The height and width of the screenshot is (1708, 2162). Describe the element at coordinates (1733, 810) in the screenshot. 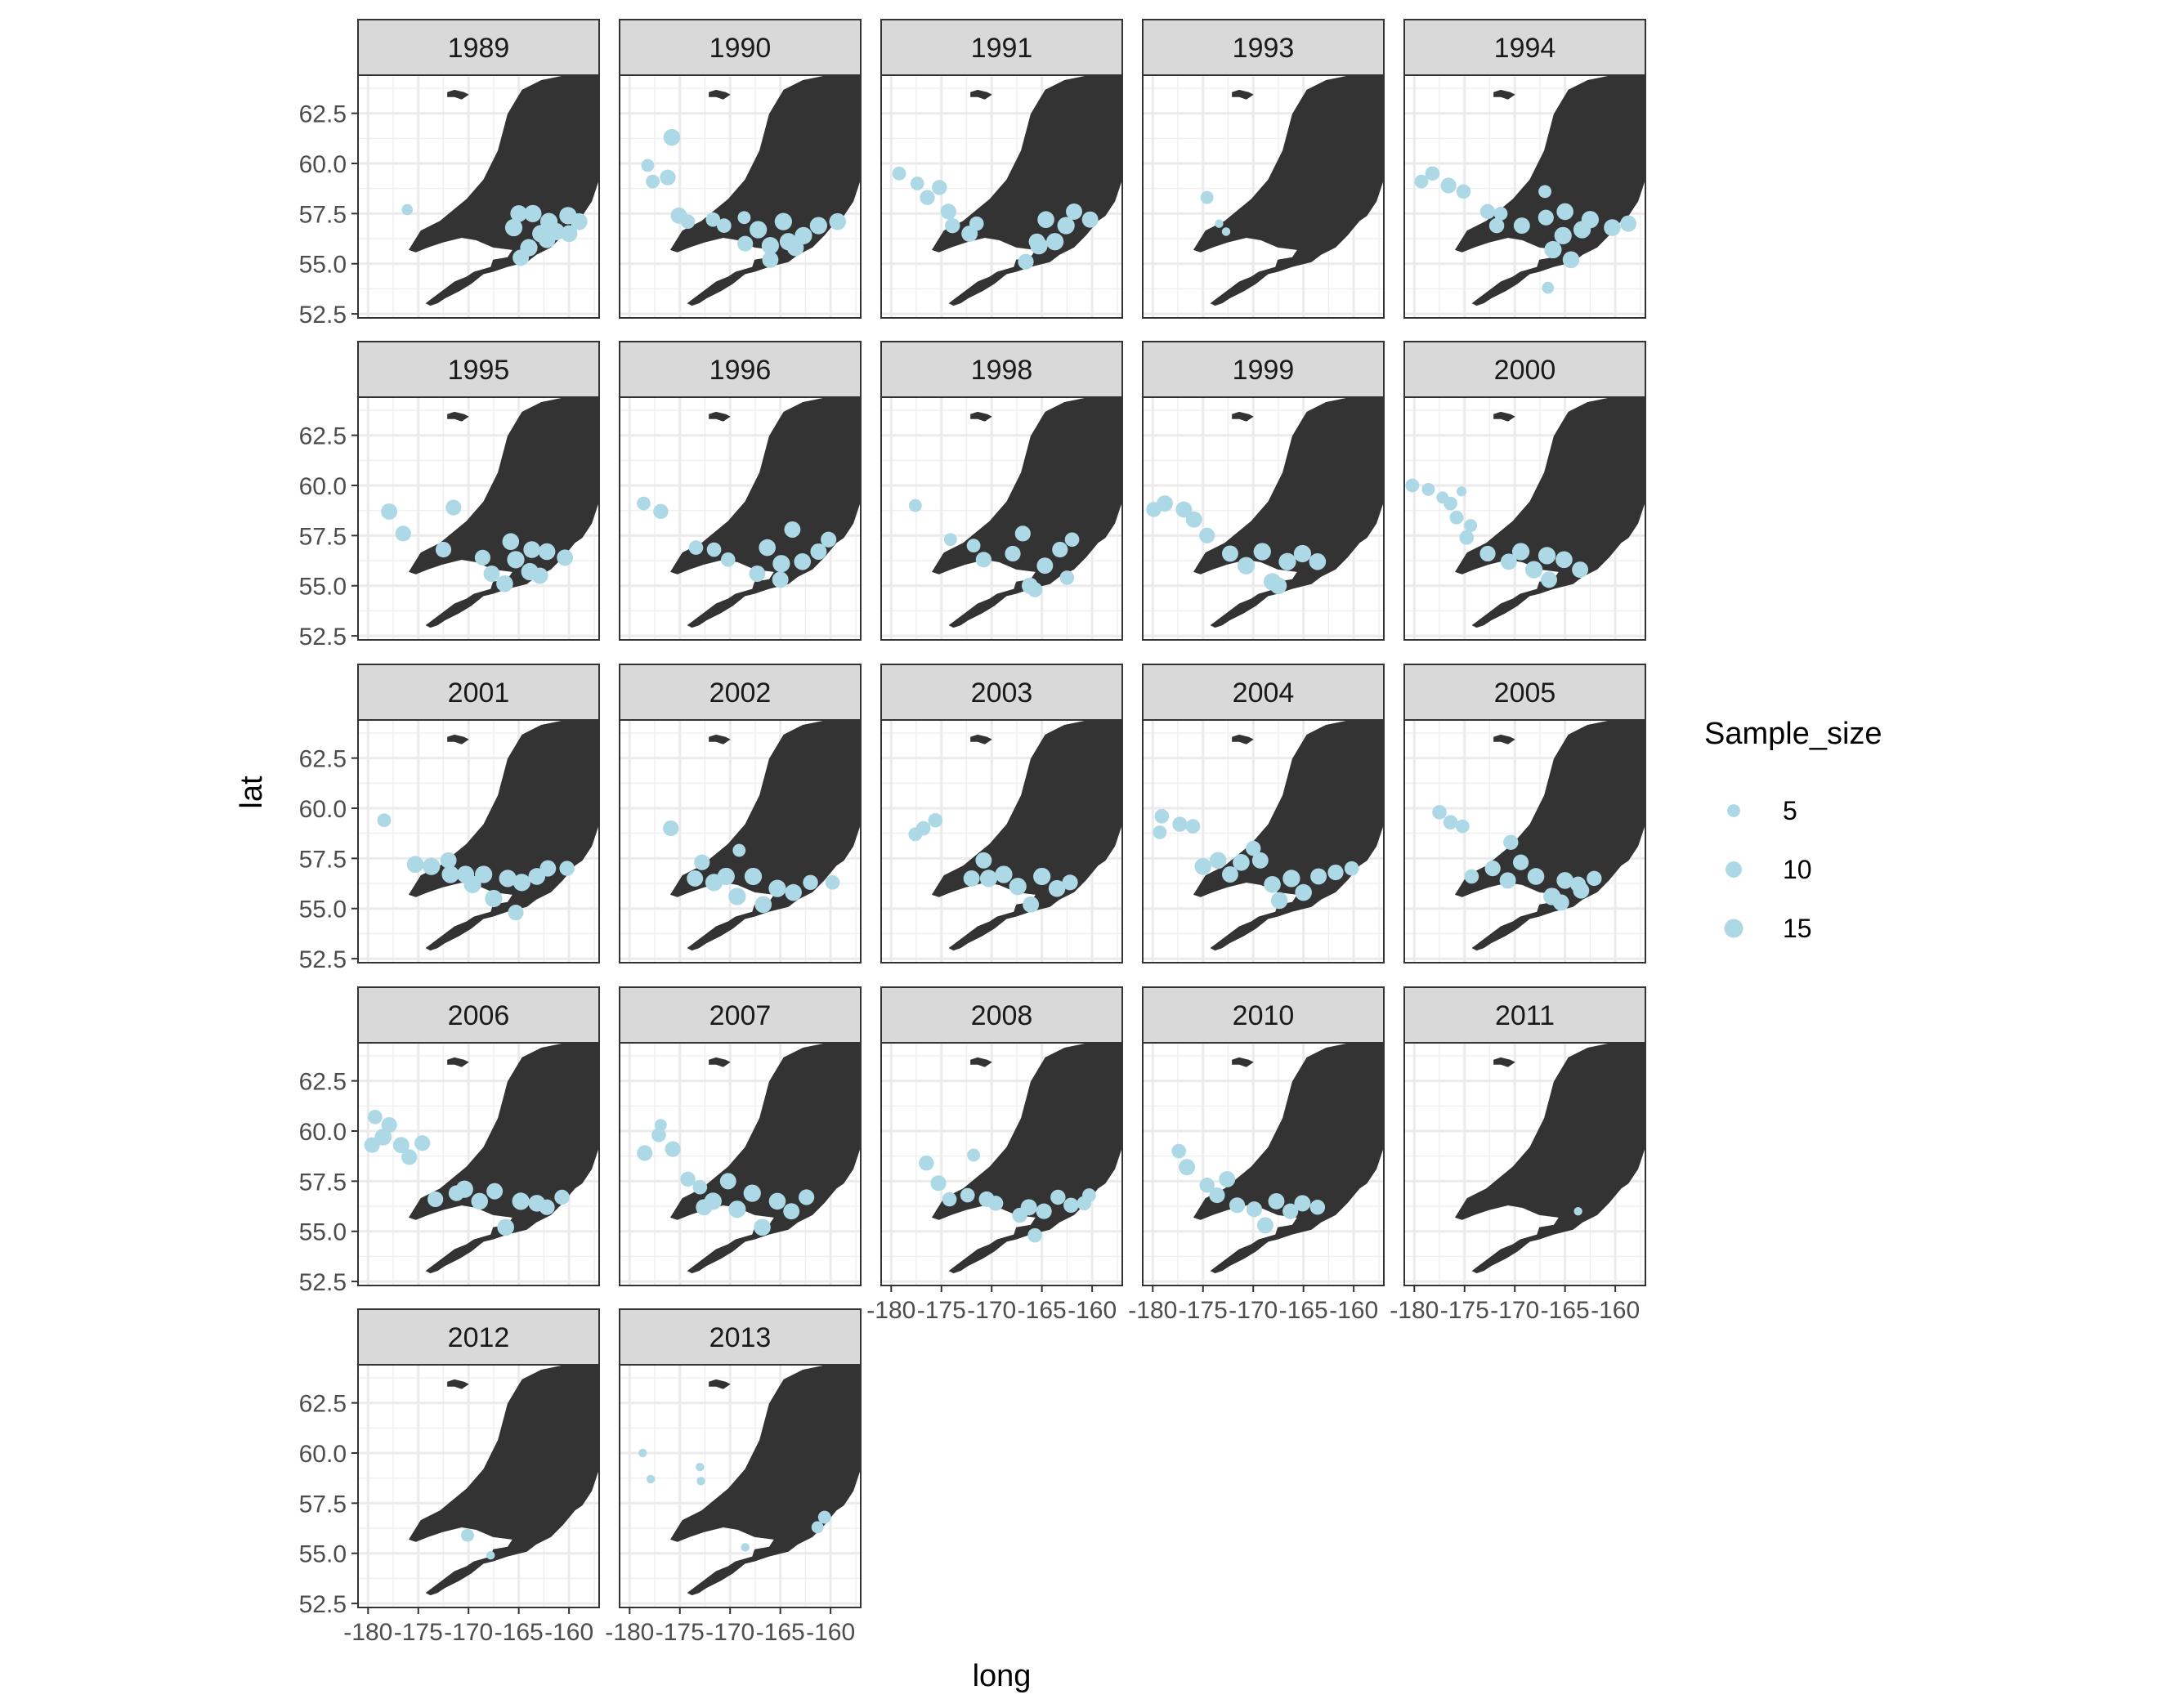

I see `legend-key` at that location.